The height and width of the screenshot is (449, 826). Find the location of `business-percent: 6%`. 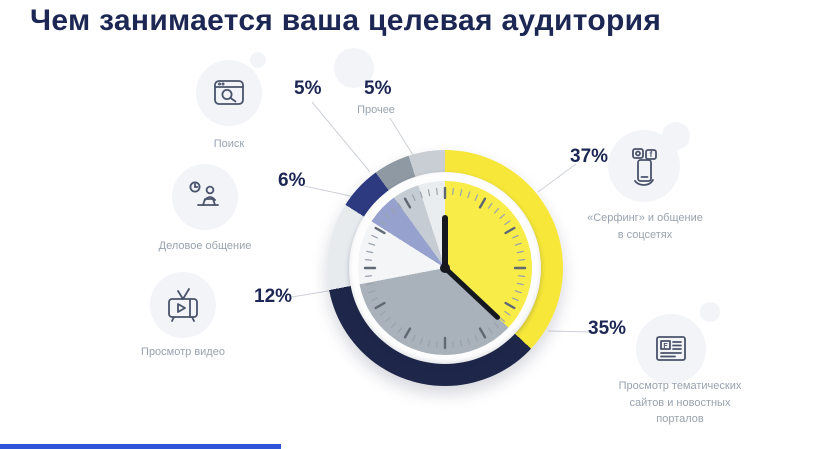

business-percent: 6% is located at coordinates (292, 180).